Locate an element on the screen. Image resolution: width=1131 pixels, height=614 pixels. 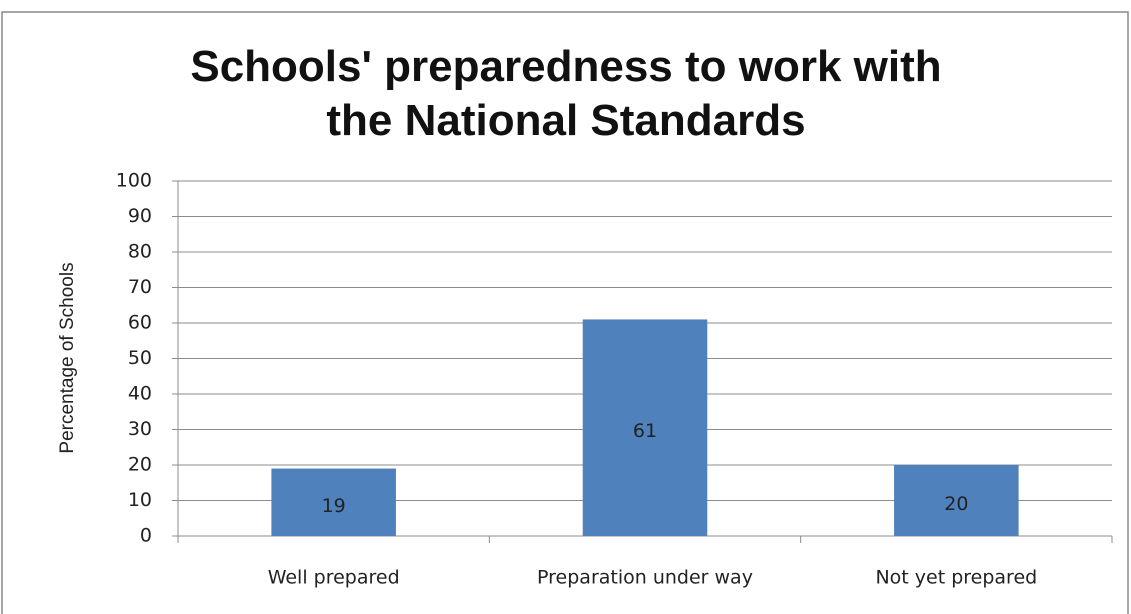
data-label: 61 is located at coordinates (645, 431).